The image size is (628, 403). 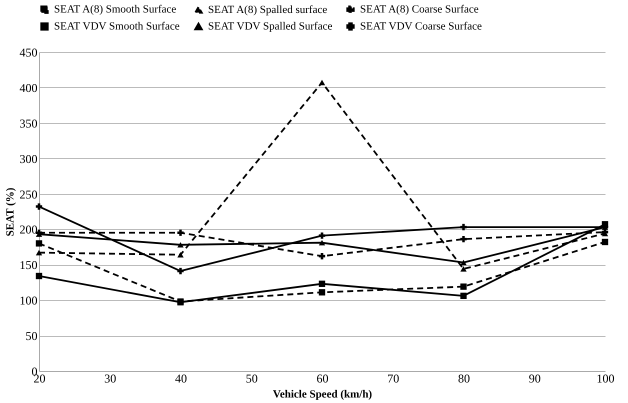 What do you see at coordinates (181, 379) in the screenshot?
I see `x-tick-label: 40` at bounding box center [181, 379].